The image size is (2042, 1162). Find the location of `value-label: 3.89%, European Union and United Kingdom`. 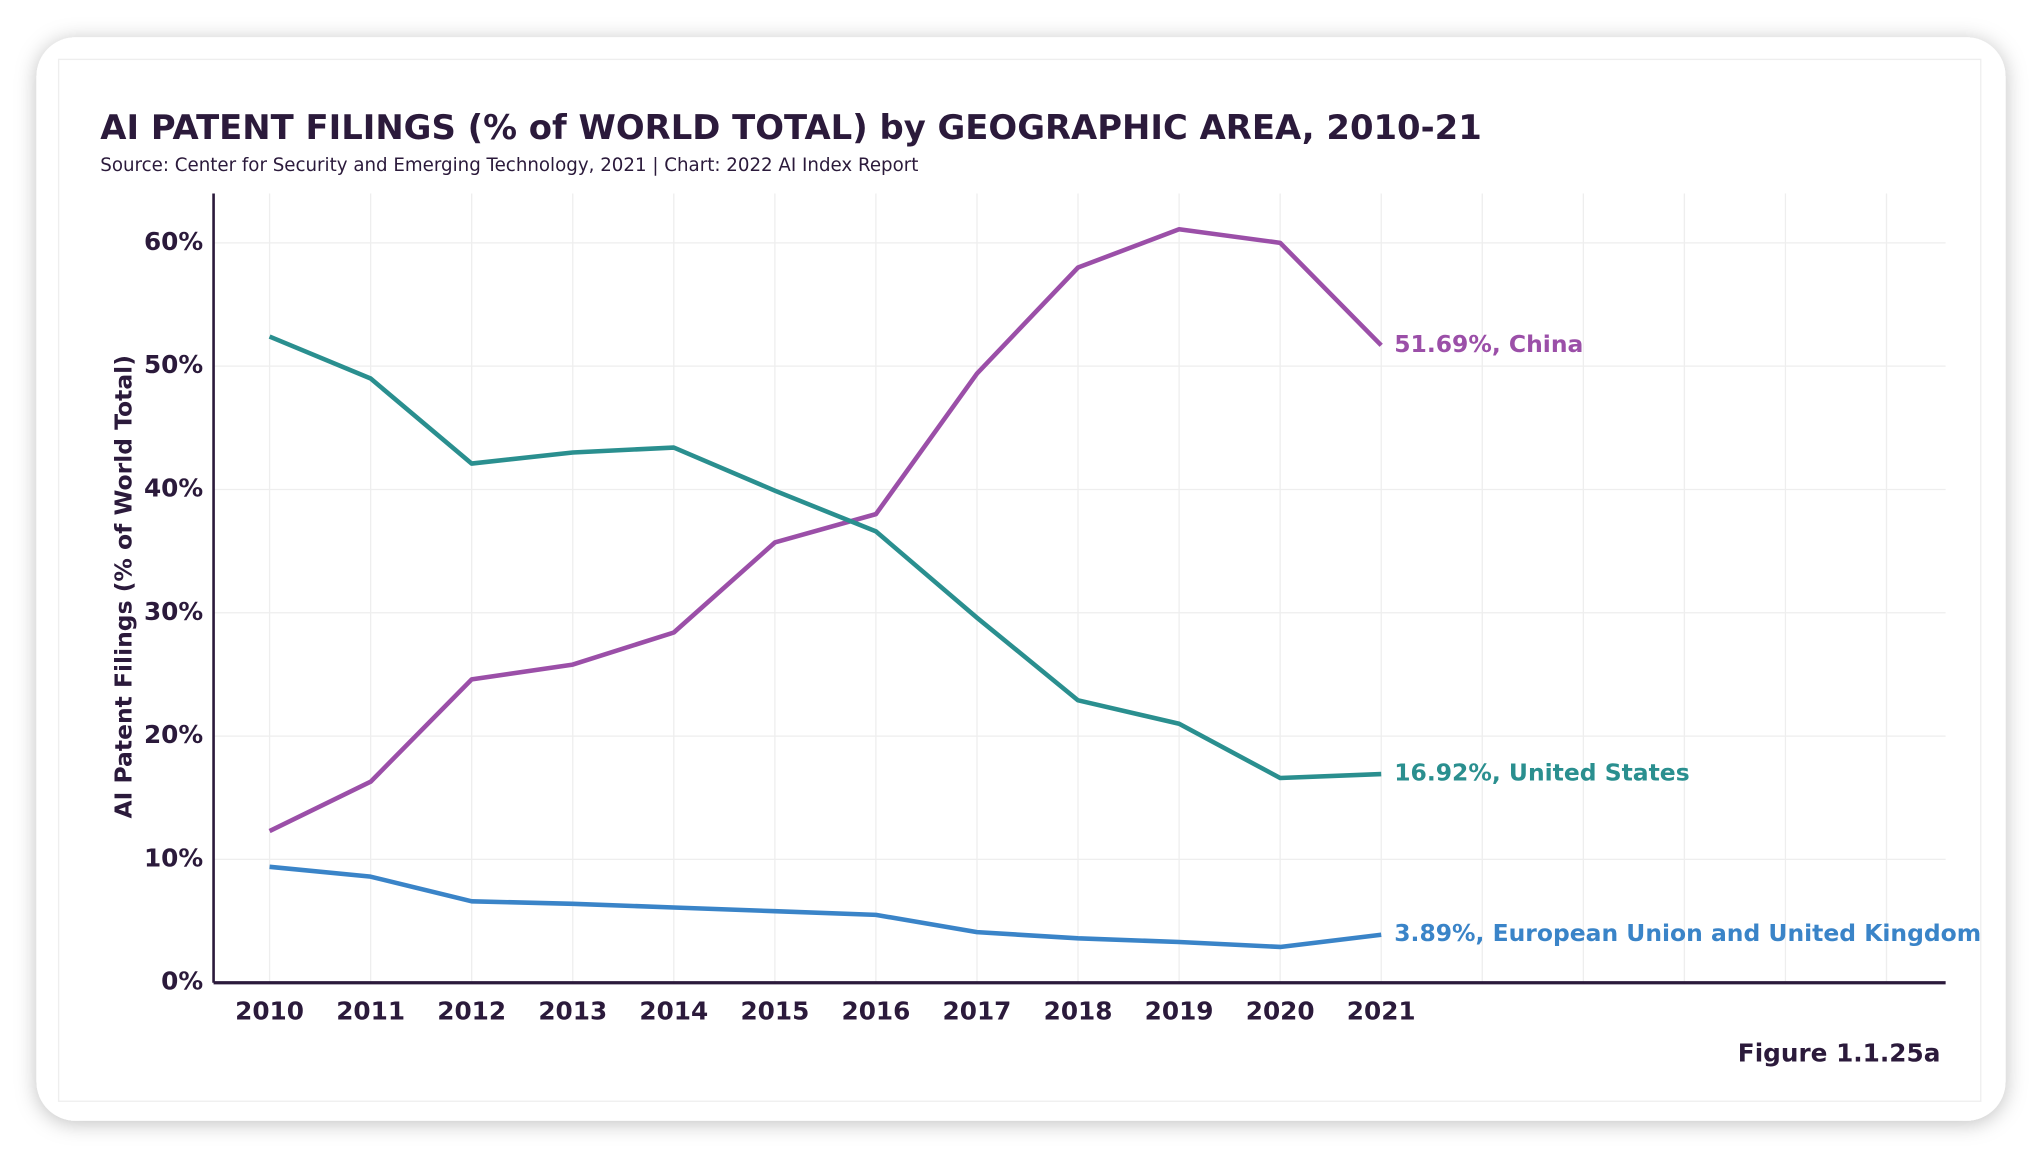

value-label: 3.89%, European Union and United Kingdom is located at coordinates (1687, 933).